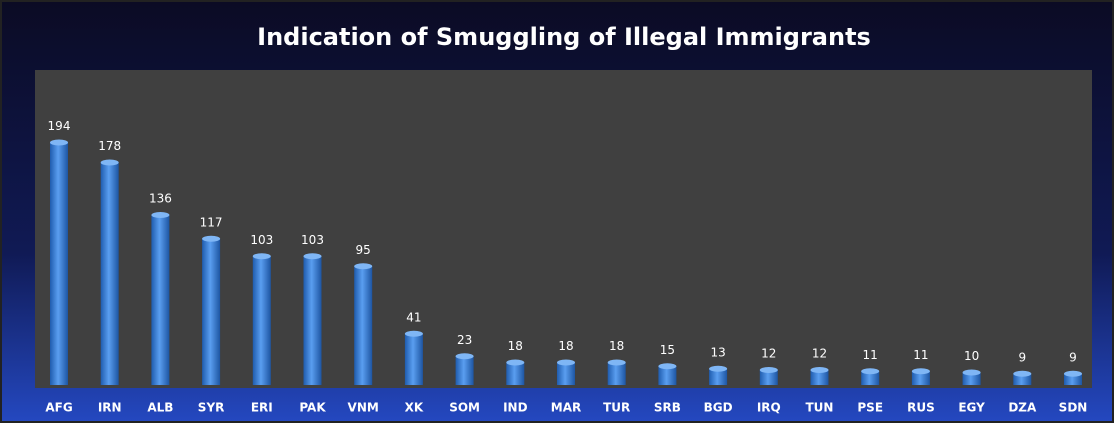 This screenshot has width=1114, height=423. I want to click on x-tick-label: IRQ, so click(769, 408).